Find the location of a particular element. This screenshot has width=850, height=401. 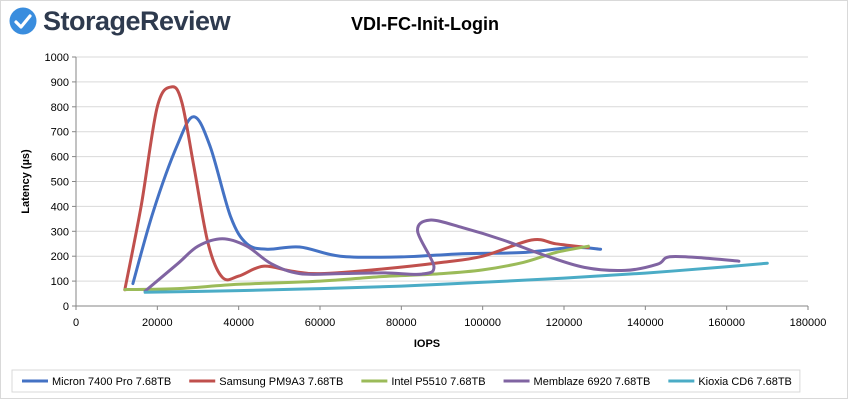

x-tick-label: 20000 is located at coordinates (157, 323).